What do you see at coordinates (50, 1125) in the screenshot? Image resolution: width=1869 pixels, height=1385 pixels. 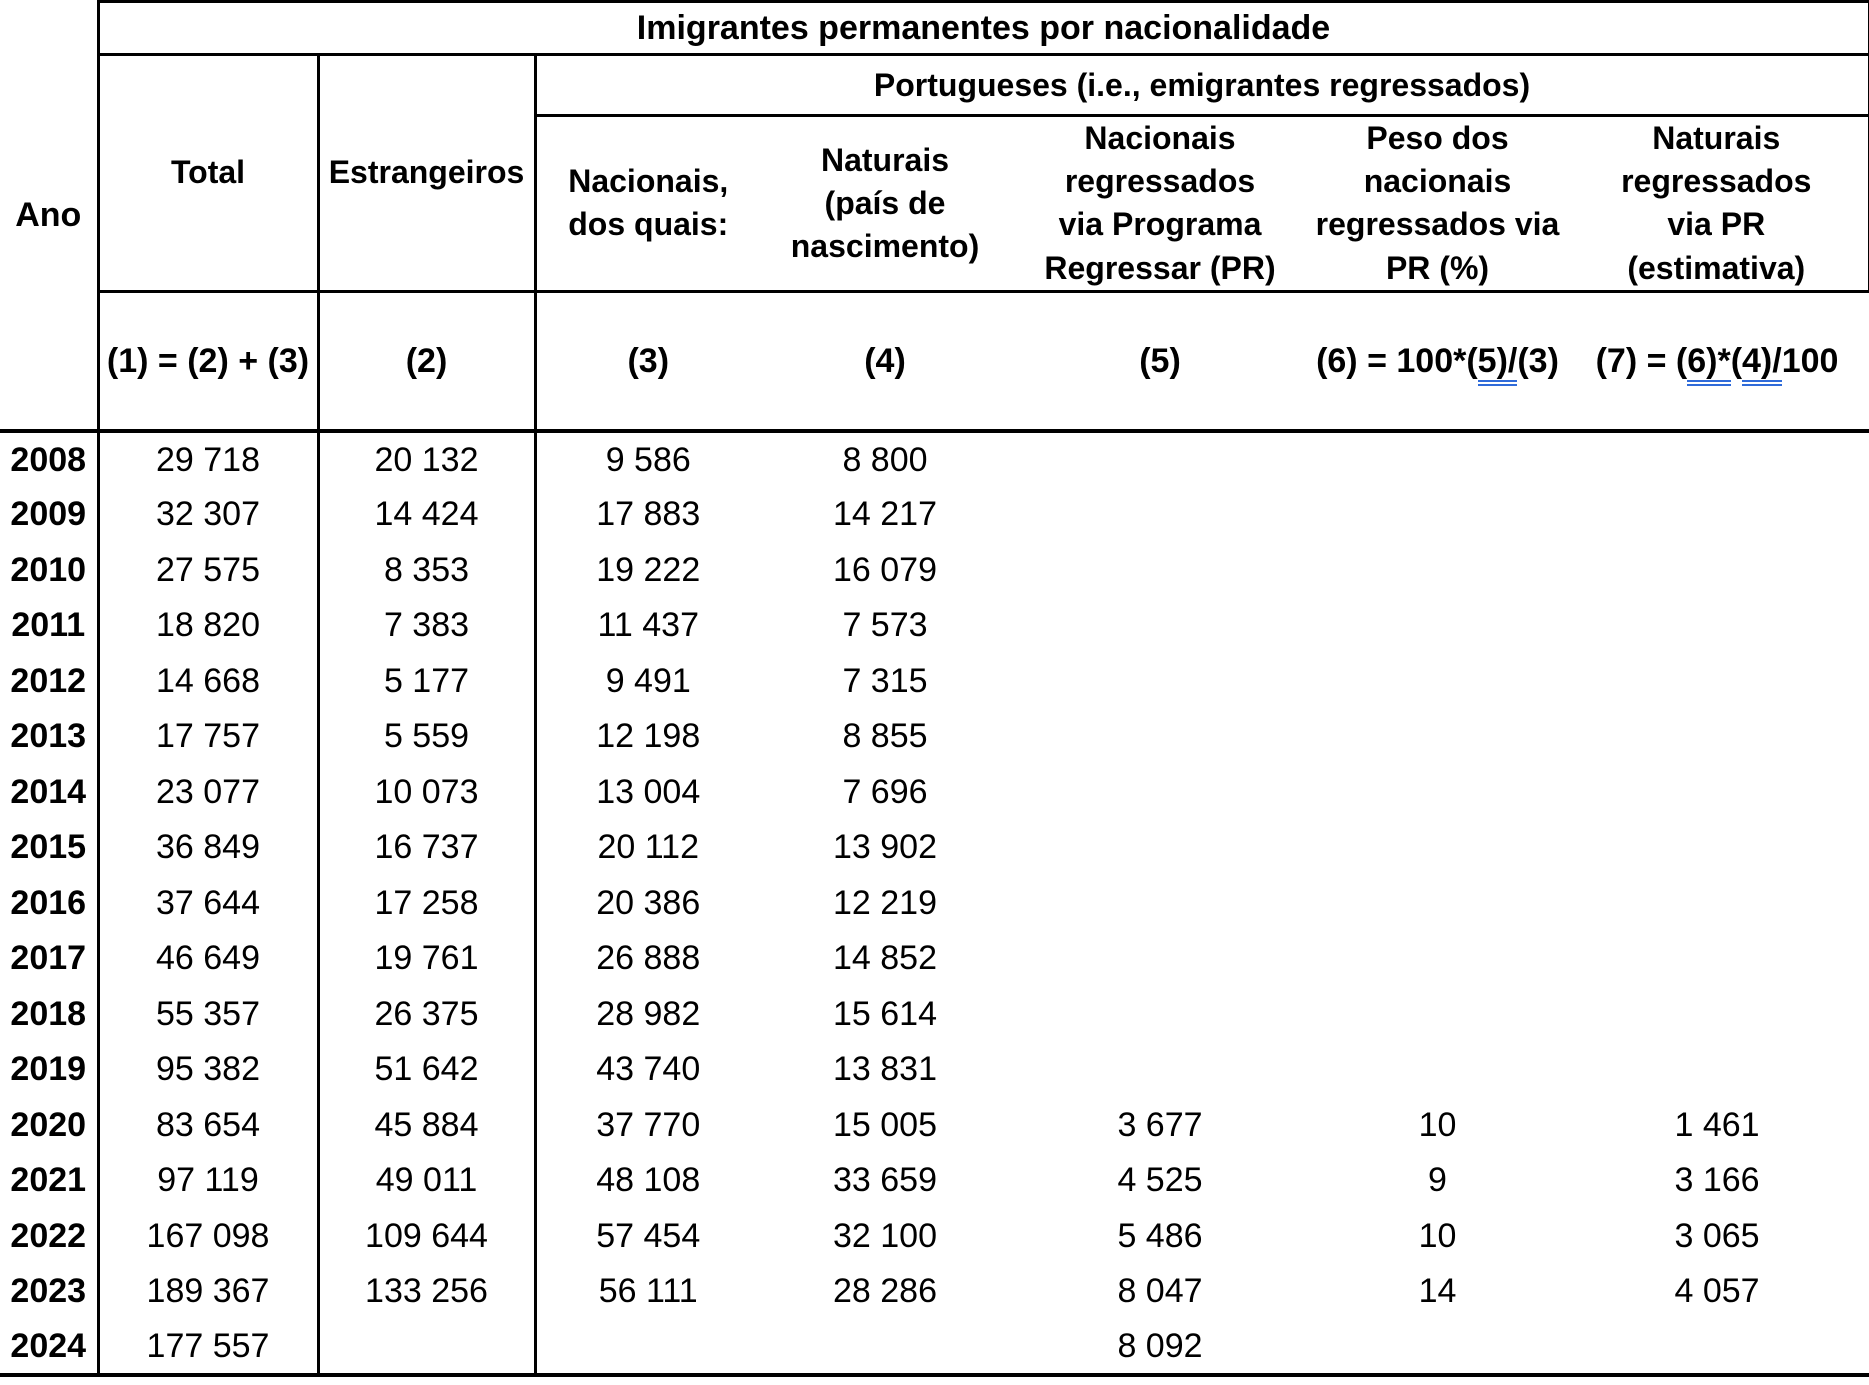 I see `year-cell: 2020` at bounding box center [50, 1125].